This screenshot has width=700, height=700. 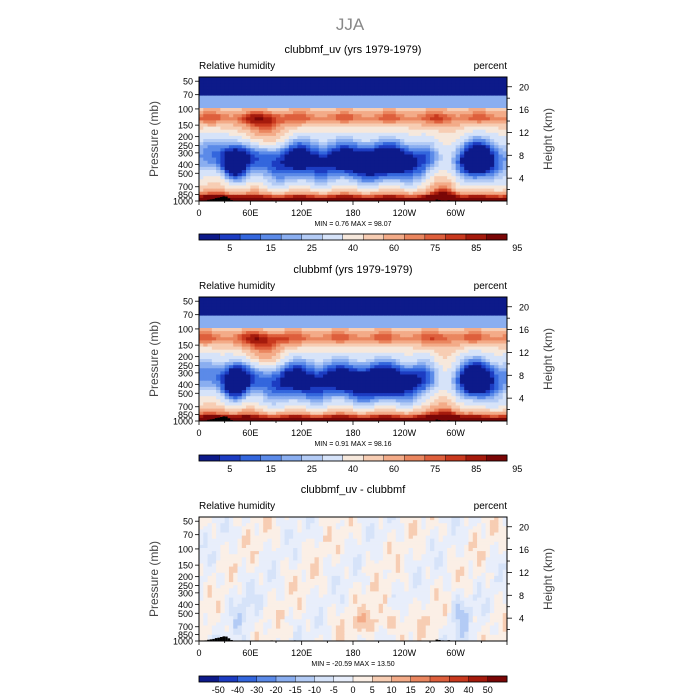 I want to click on colorbar-label: 15, so click(x=271, y=248).